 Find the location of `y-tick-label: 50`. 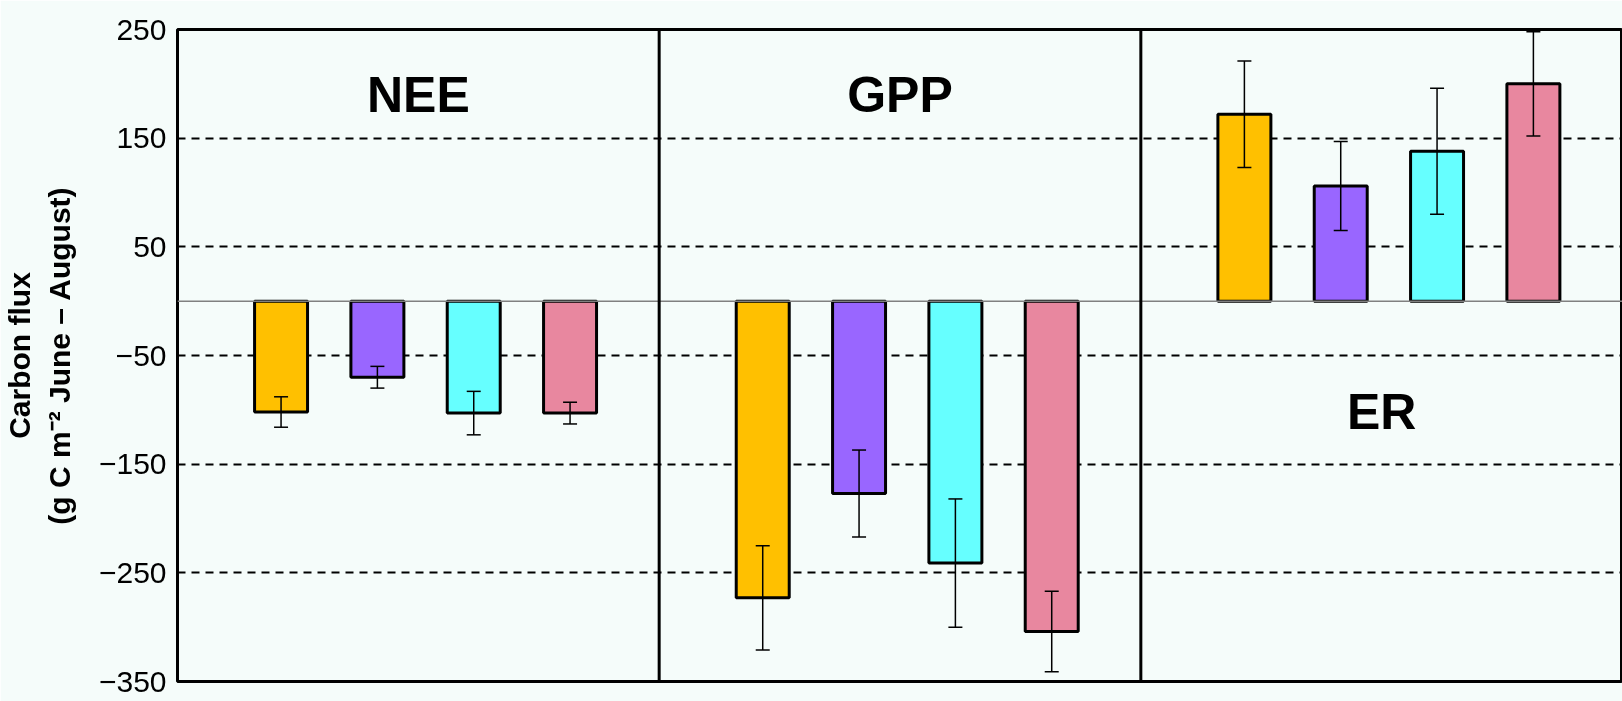

y-tick-label: 50 is located at coordinates (150, 246).